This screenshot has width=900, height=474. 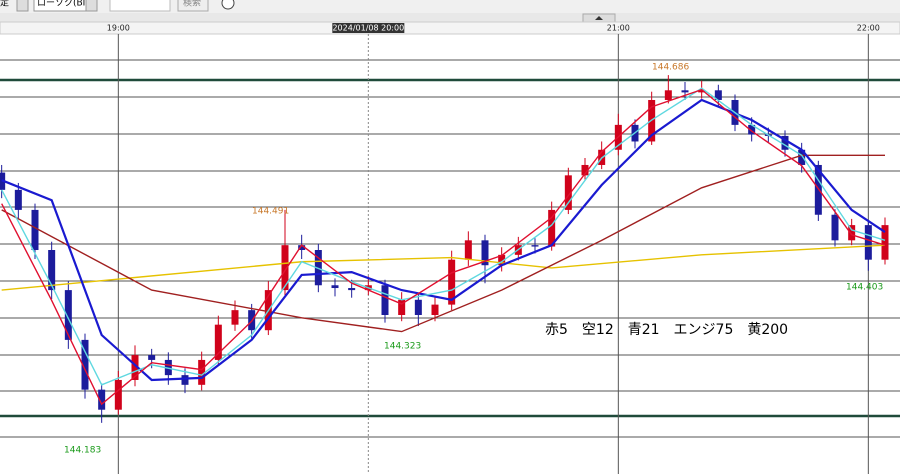 I want to click on date-input, so click(x=140, y=6).